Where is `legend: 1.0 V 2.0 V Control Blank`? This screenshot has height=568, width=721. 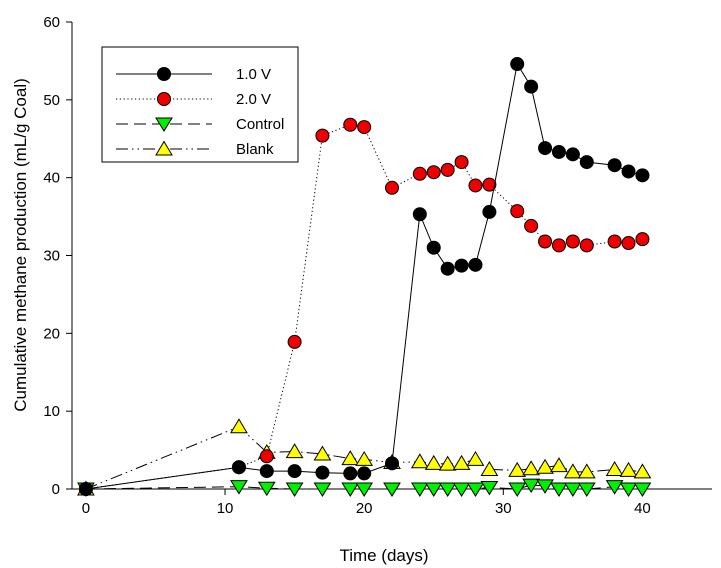
legend: 1.0 V 2.0 V Control Blank is located at coordinates (200, 104).